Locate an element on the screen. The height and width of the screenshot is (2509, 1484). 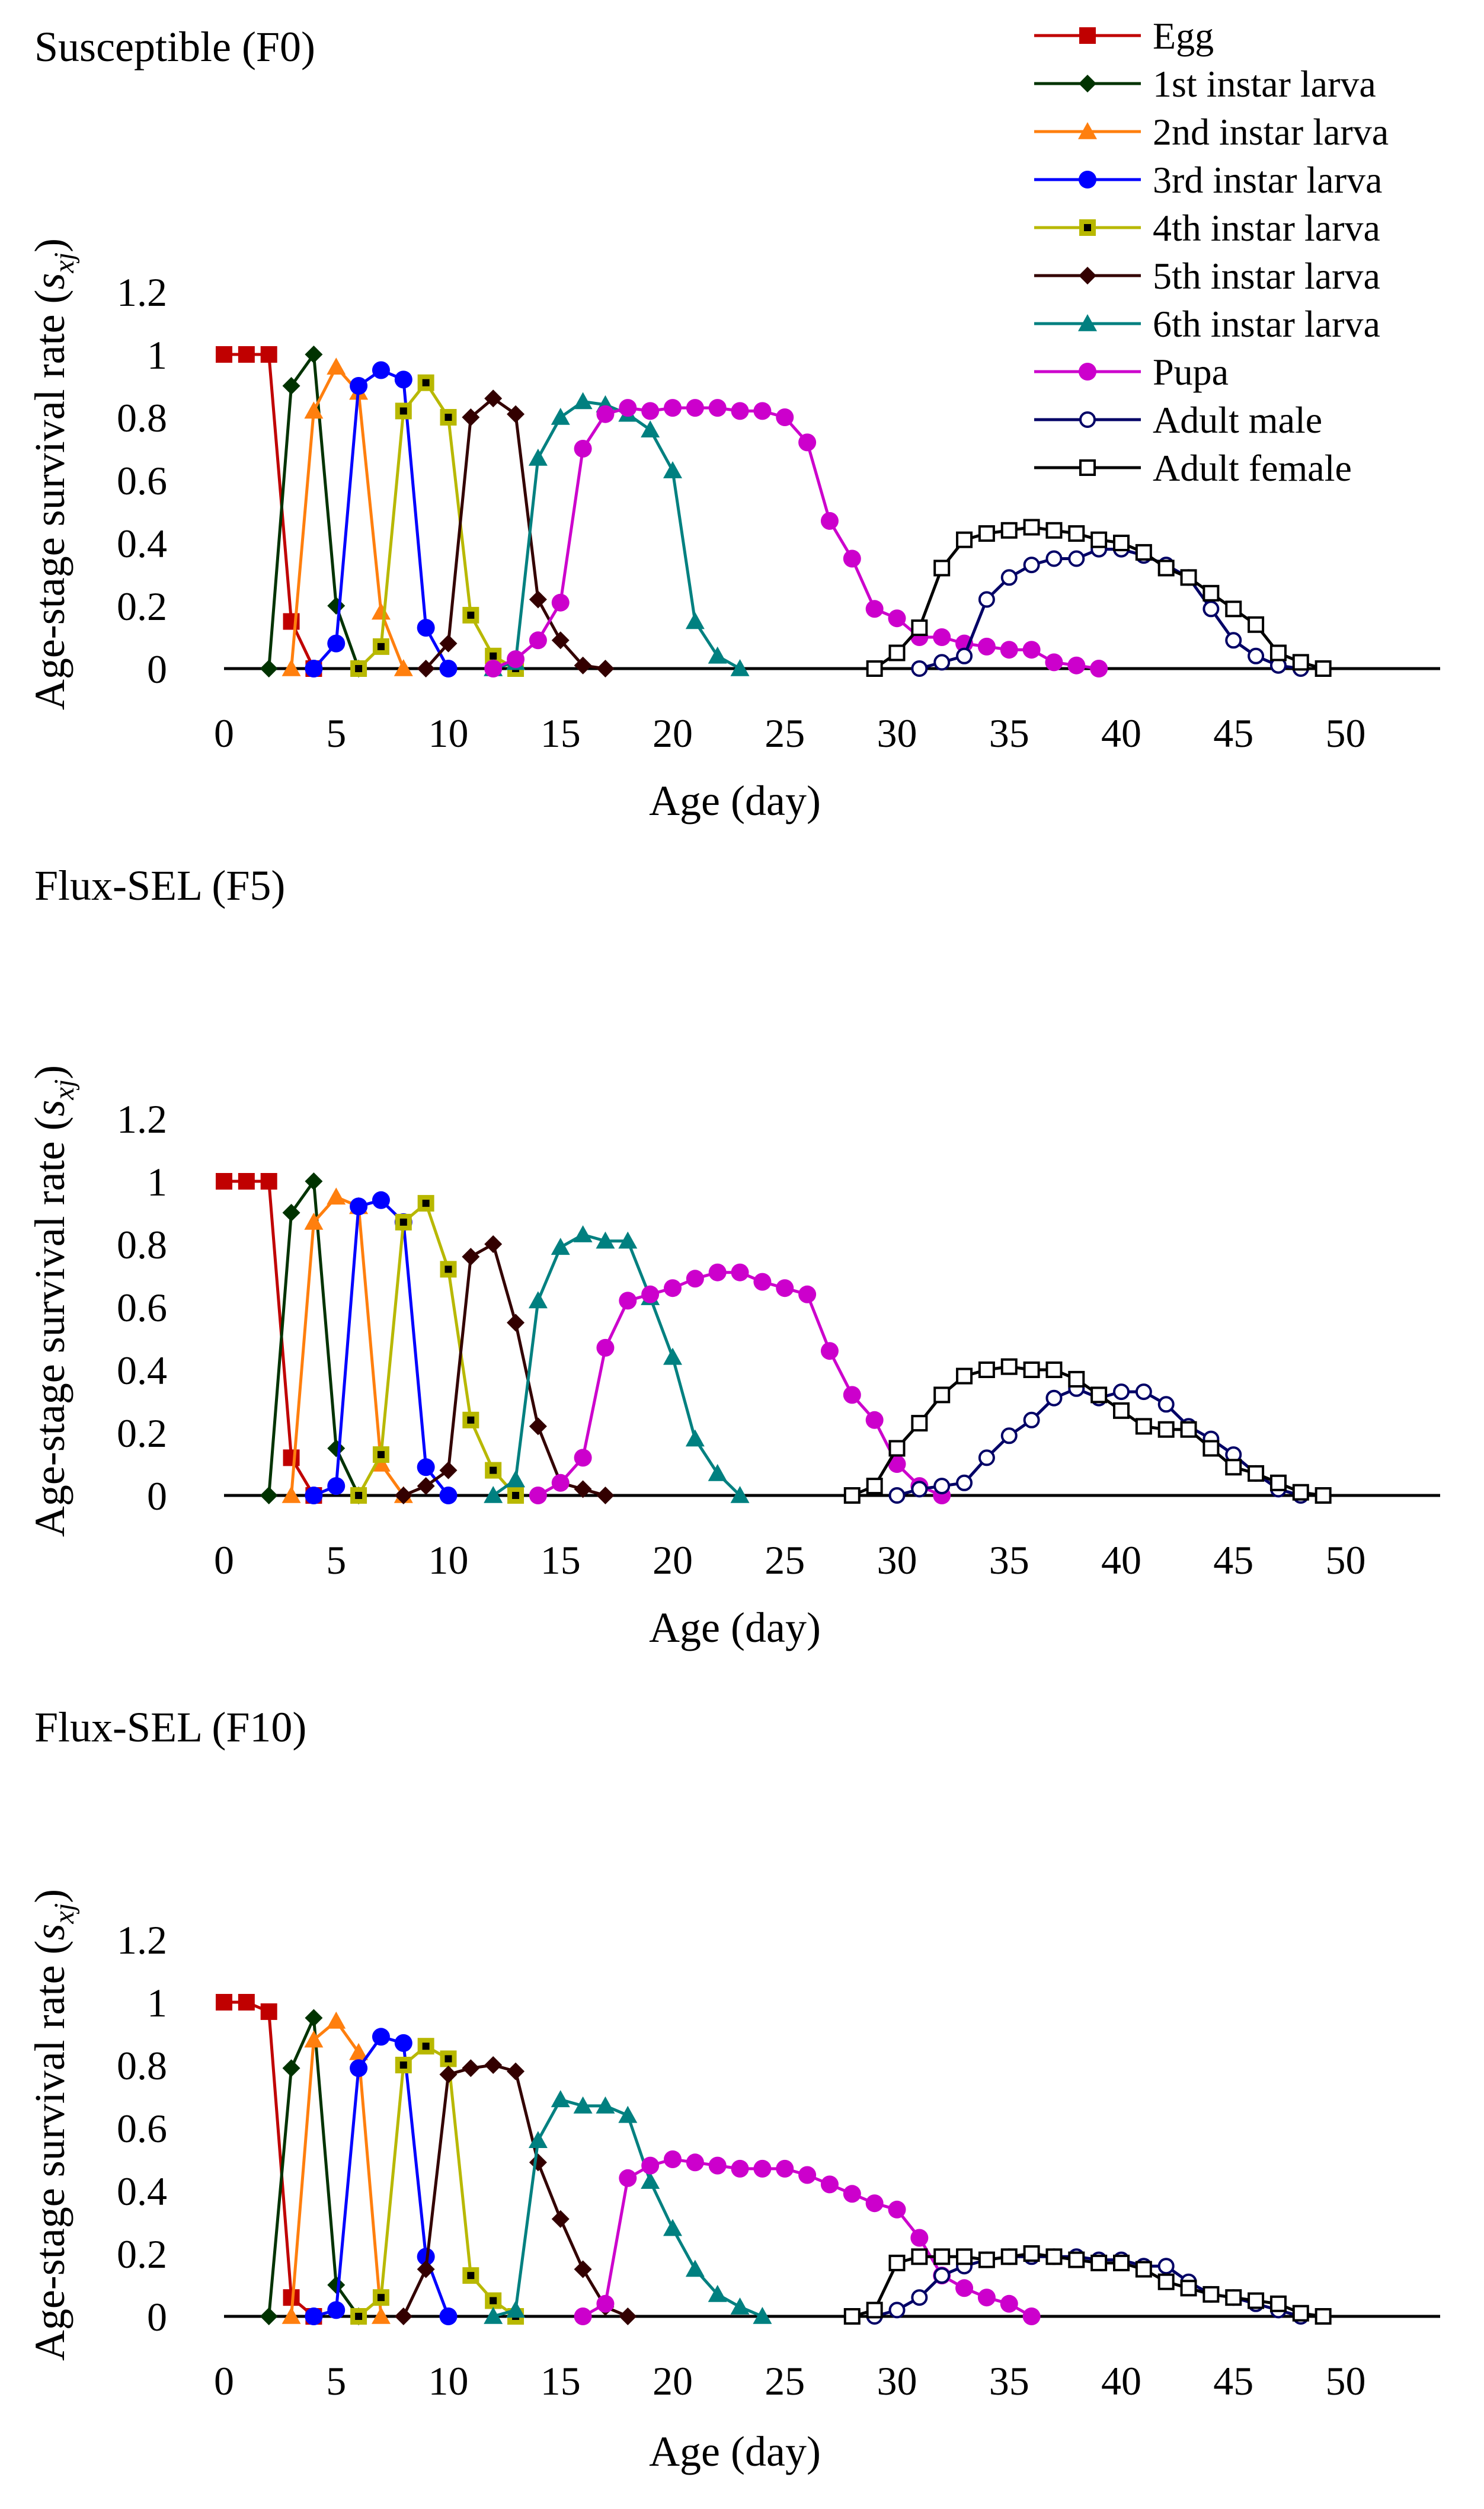
x-tick-label: 25 is located at coordinates (785, 2380).